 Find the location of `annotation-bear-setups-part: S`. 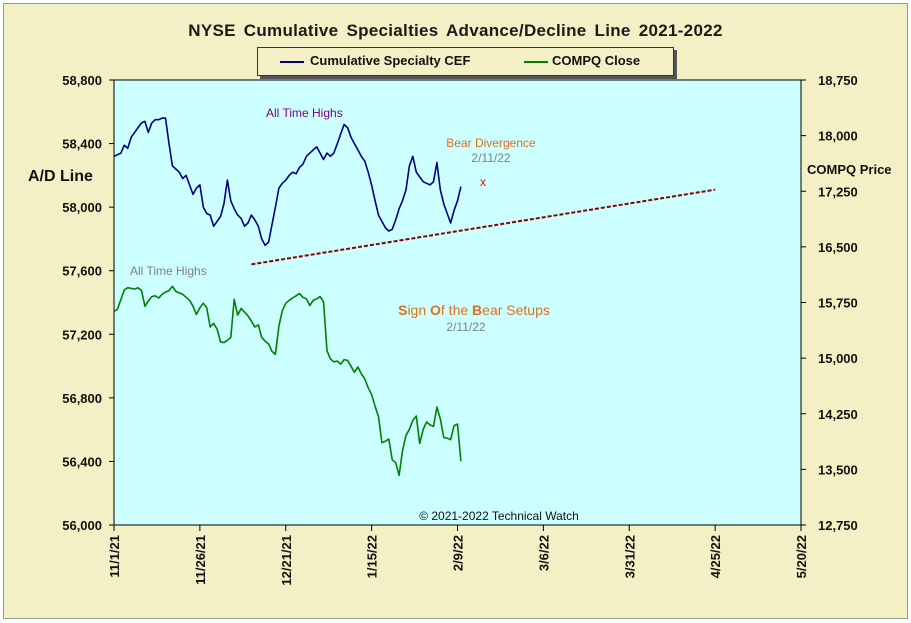

annotation-bear-setups-part: S is located at coordinates (402, 310).